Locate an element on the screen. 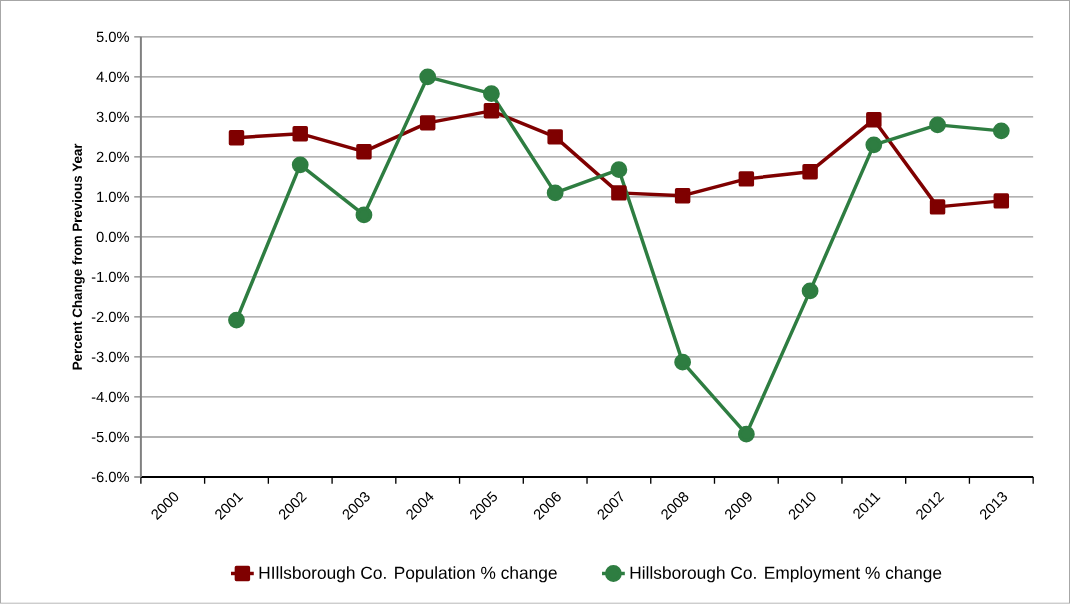 Image resolution: width=1070 pixels, height=604 pixels. y-tick-label: -5.0% is located at coordinates (110, 437).